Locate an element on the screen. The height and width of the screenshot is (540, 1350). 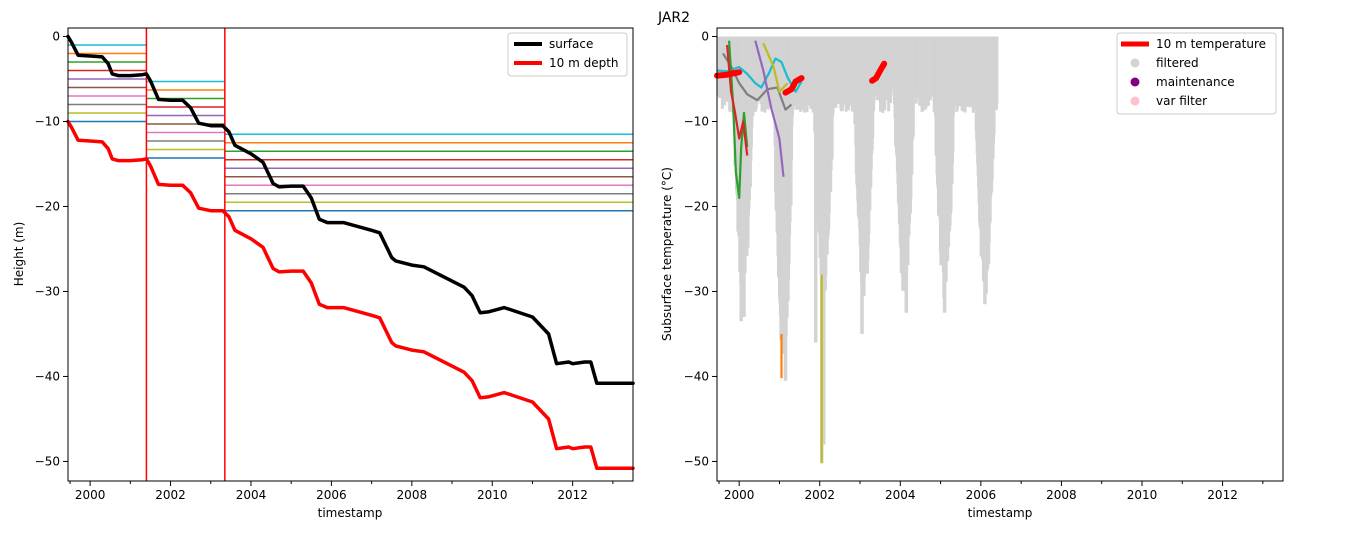
left-y-tick-label: −20 is located at coordinates (47, 206).